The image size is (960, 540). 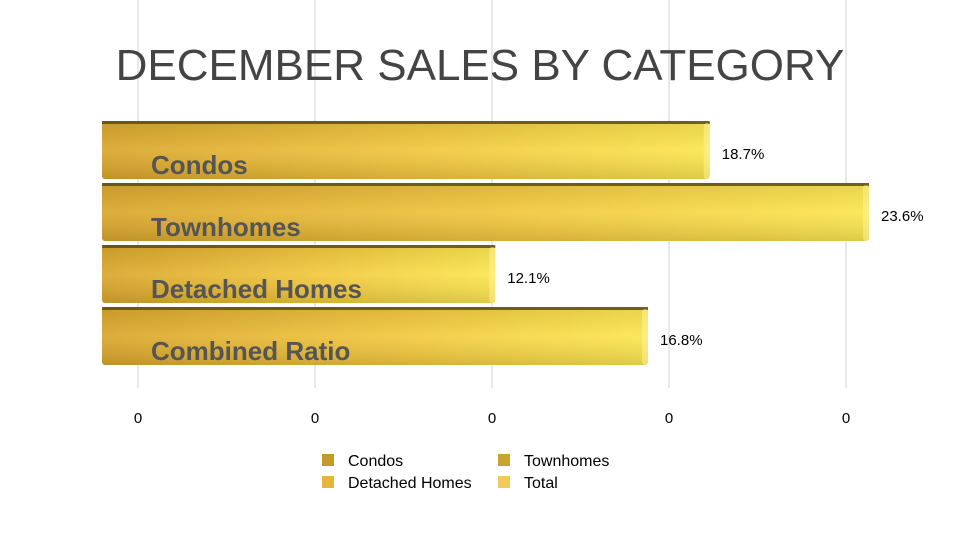 I want to click on x-tick-label-2: 0, so click(x=492, y=418).